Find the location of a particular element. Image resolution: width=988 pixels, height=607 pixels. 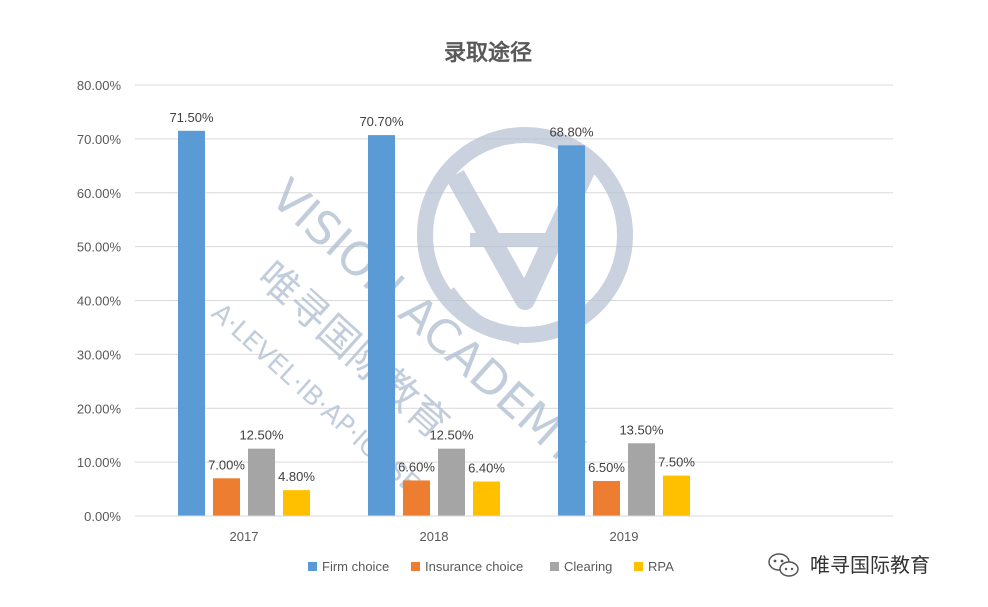

x-axis-ticks: 2017 2018 2019 is located at coordinates (434, 536).